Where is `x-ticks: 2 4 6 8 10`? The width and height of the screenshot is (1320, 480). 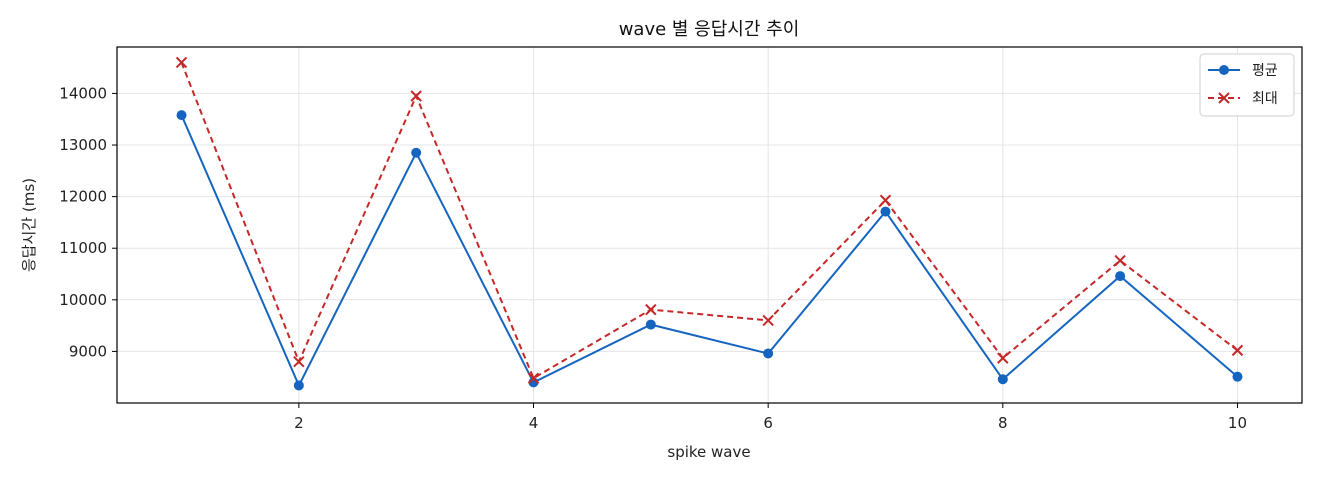 x-ticks: 2 4 6 8 10 is located at coordinates (770, 417).